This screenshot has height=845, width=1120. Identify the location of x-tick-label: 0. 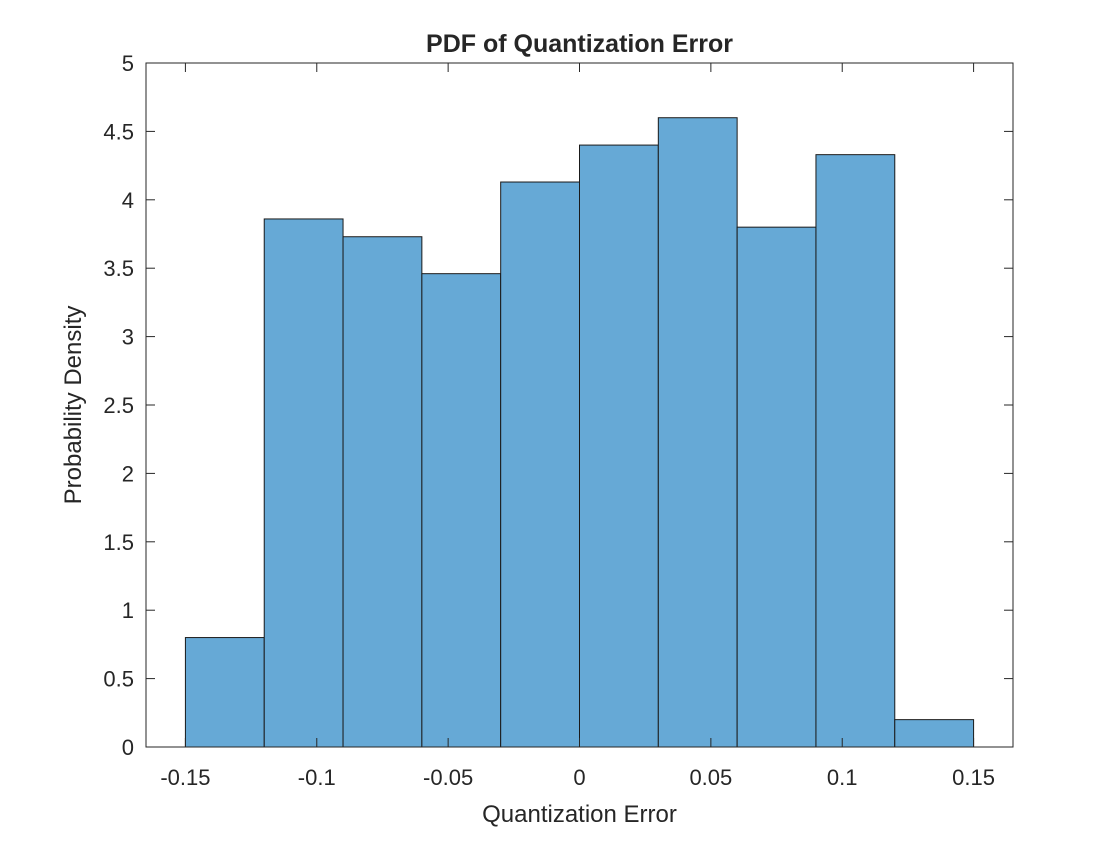
(579, 777).